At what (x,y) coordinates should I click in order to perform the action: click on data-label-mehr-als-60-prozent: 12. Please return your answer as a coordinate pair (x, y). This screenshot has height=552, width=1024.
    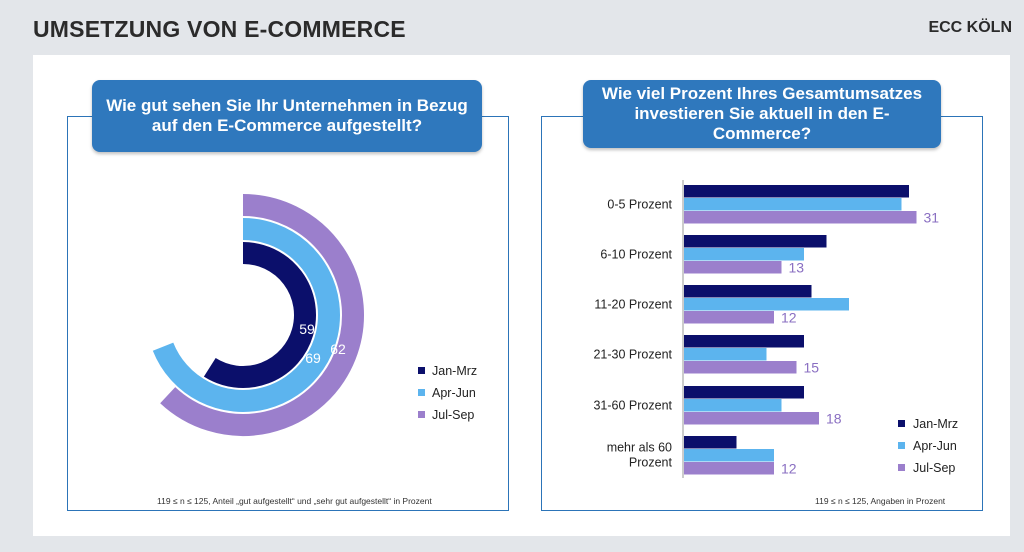
    Looking at the image, I should click on (789, 469).